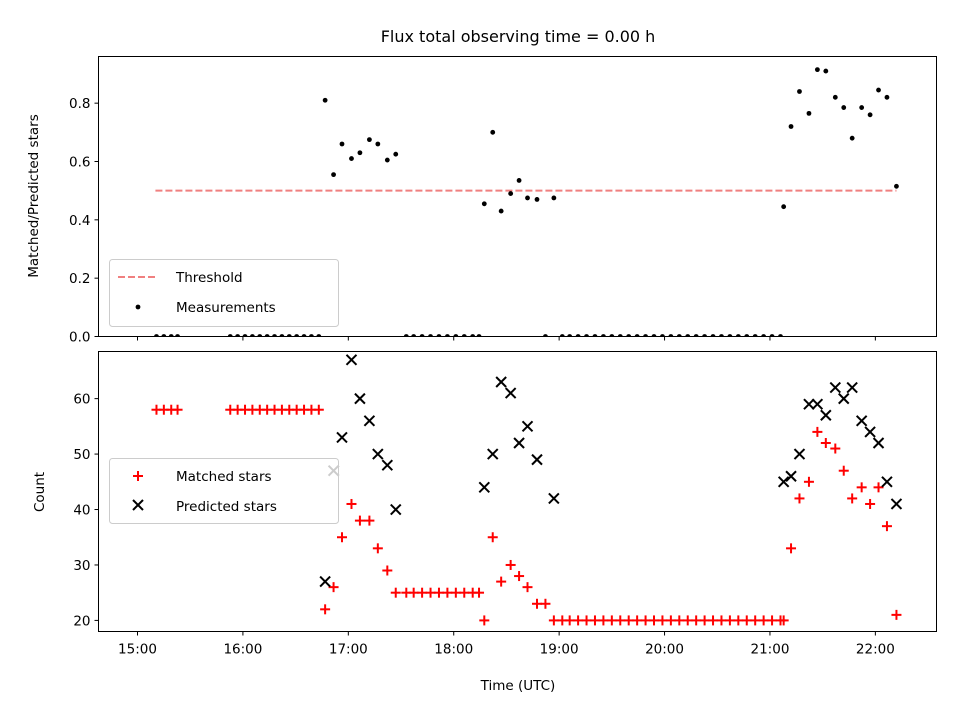 This screenshot has height=720, width=960. Describe the element at coordinates (518, 686) in the screenshot. I see `x-axis-label: Time (UTC)` at that location.